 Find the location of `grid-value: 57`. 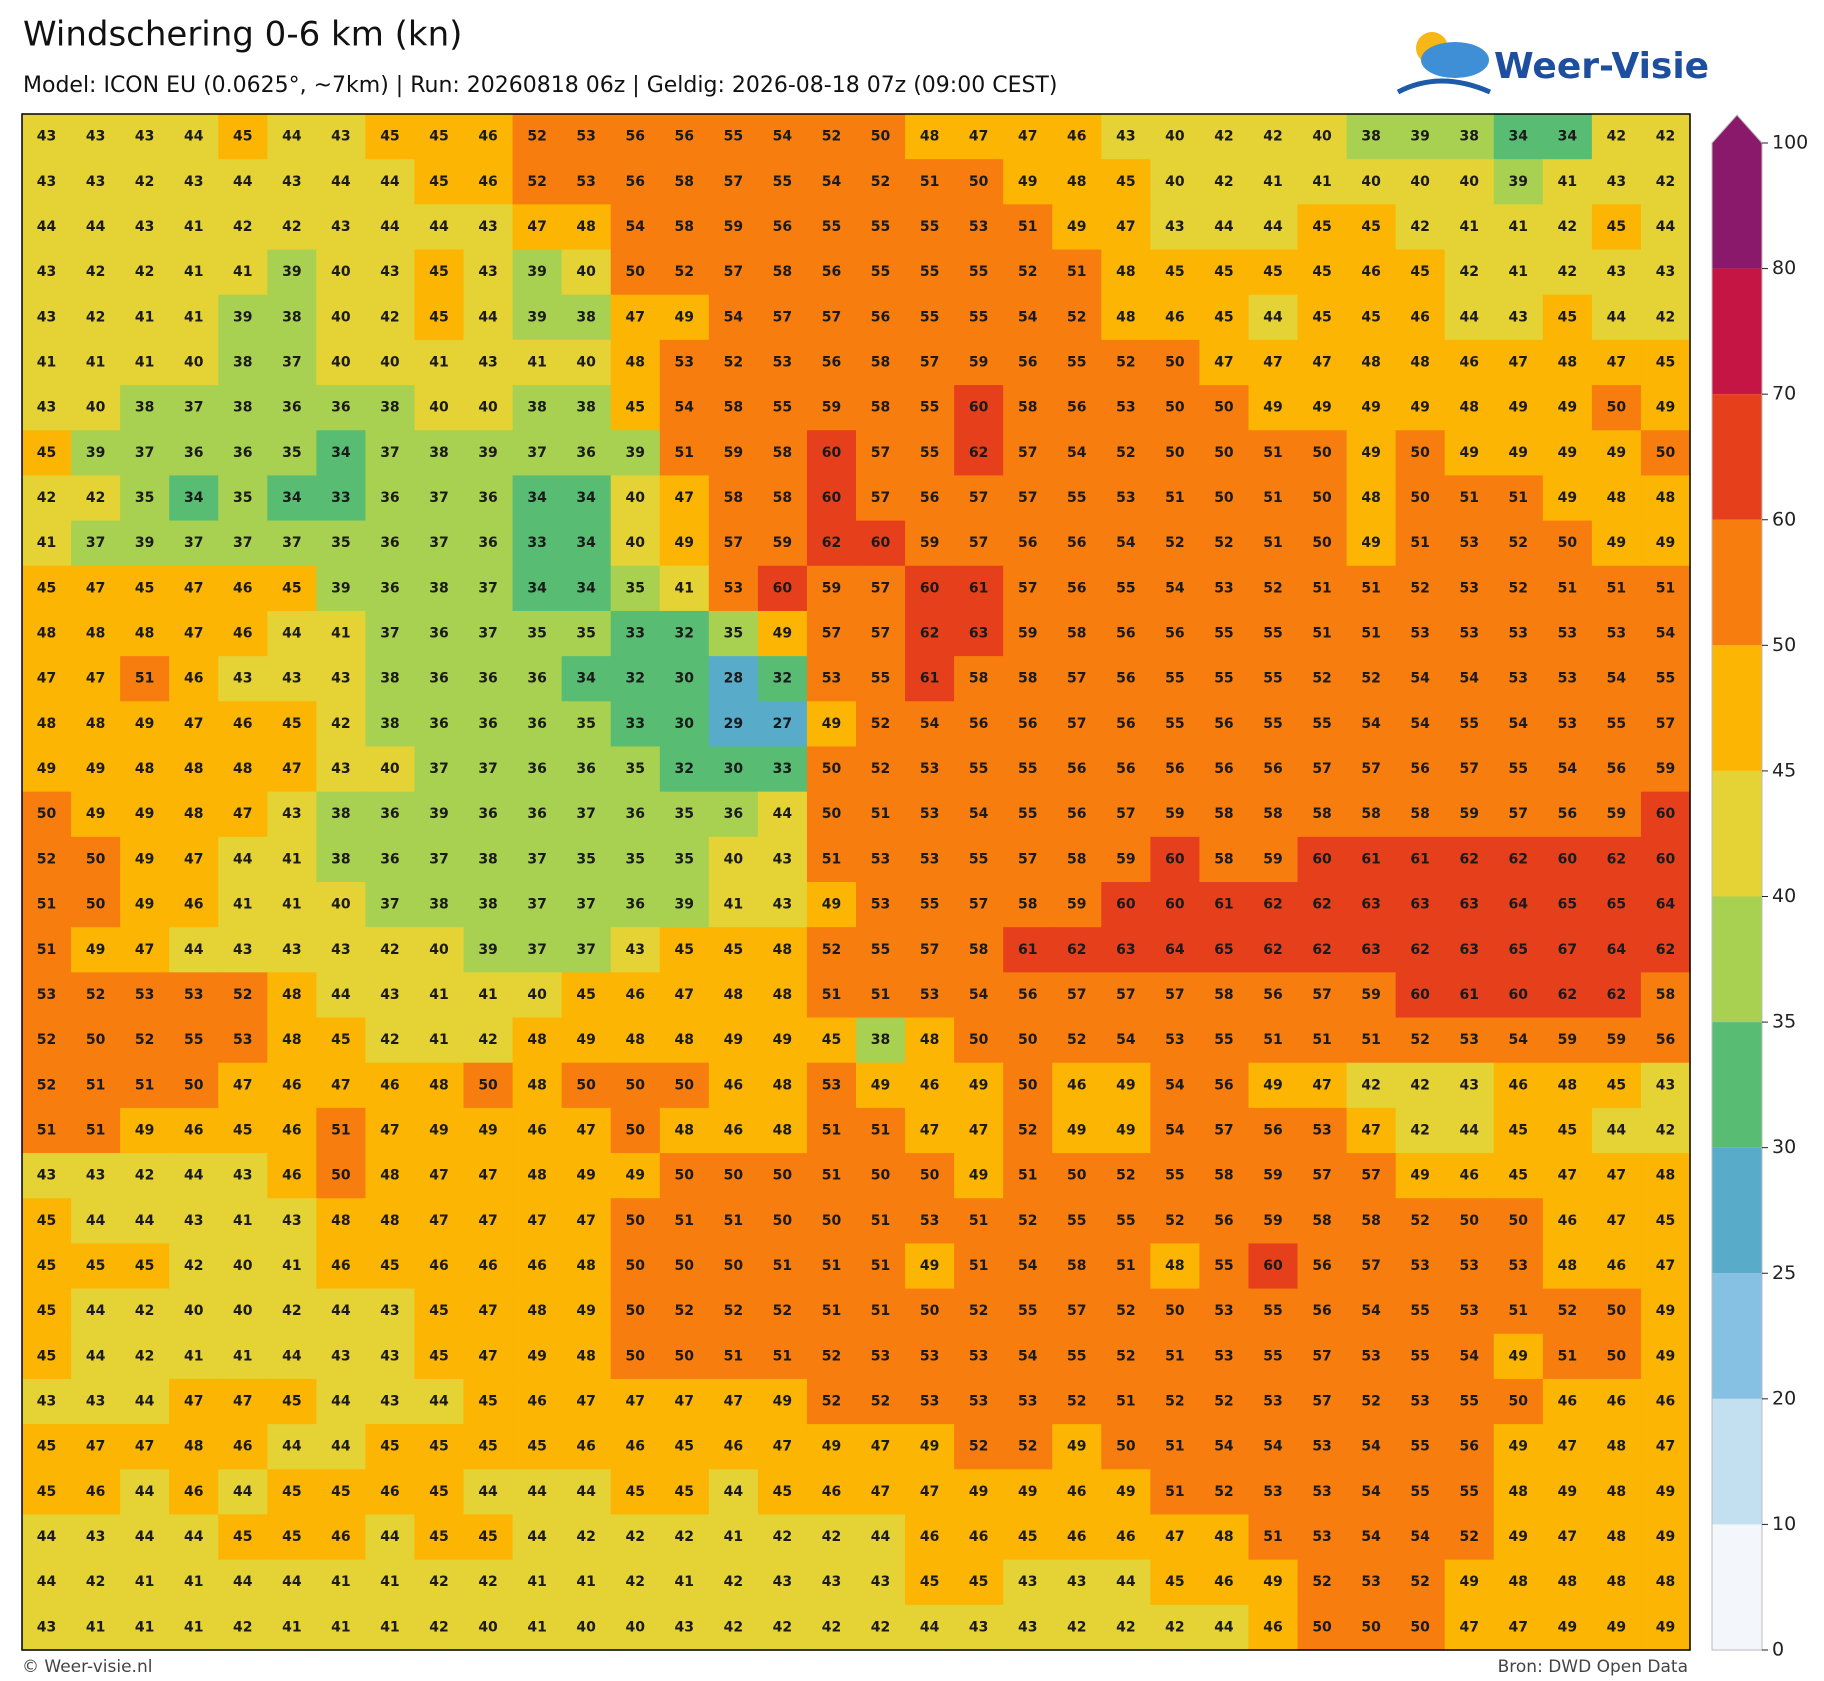

grid-value: 57 is located at coordinates (1076, 724).